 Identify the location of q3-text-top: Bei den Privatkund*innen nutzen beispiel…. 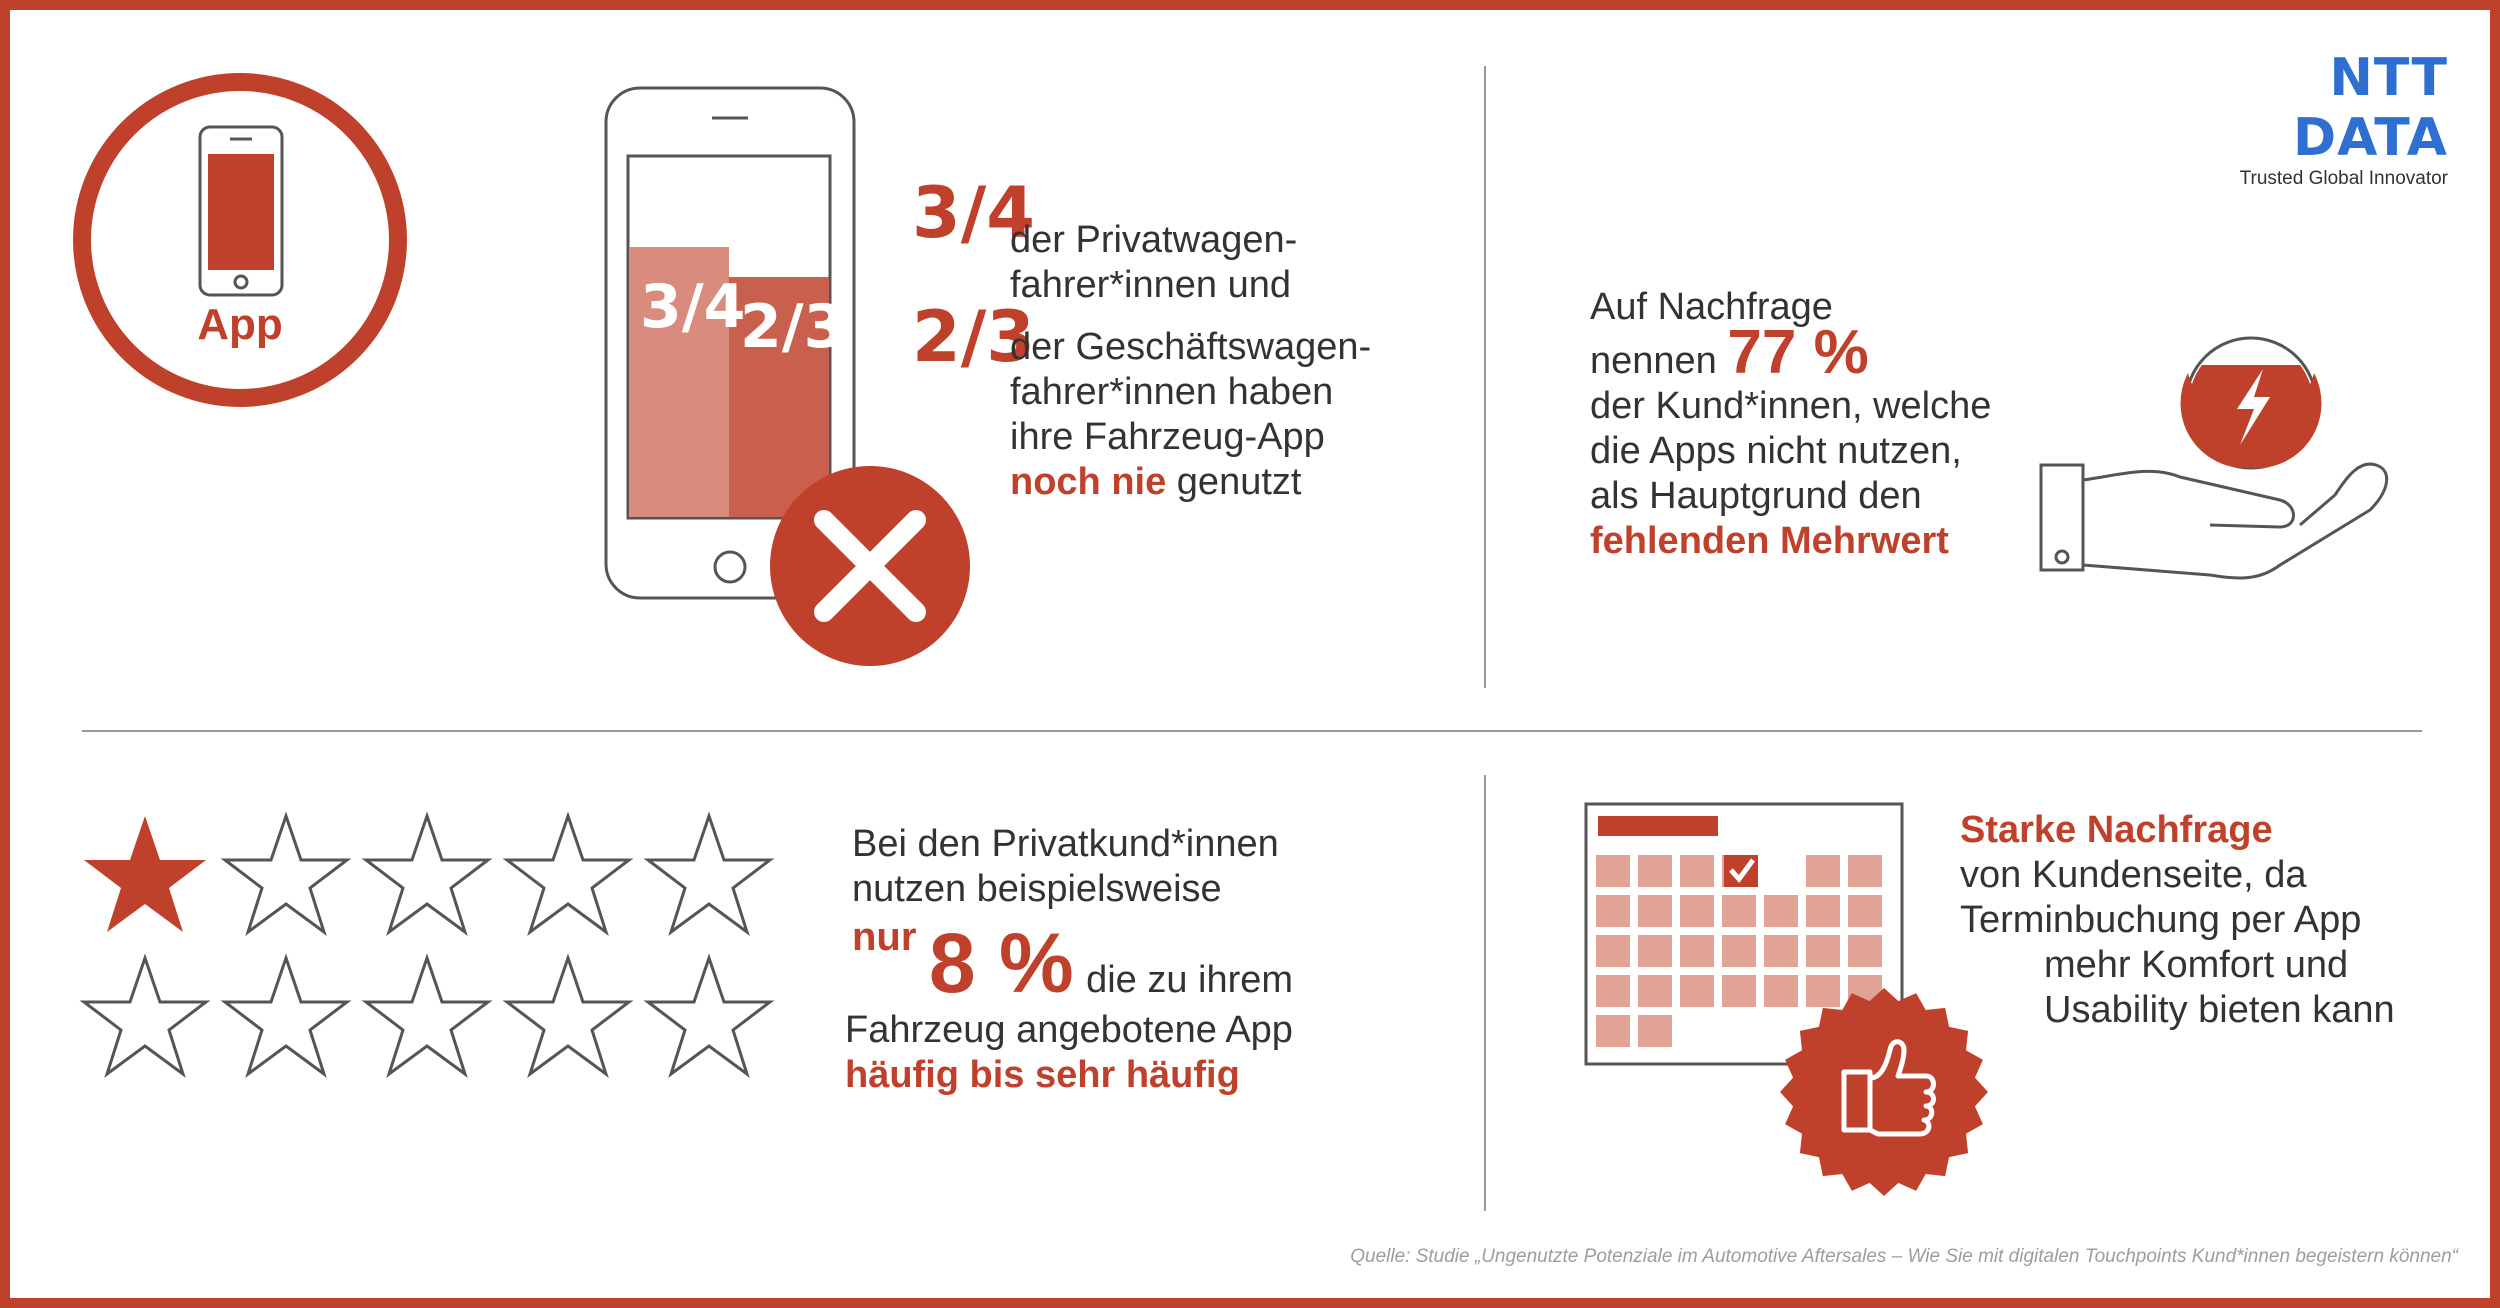
(1065, 867).